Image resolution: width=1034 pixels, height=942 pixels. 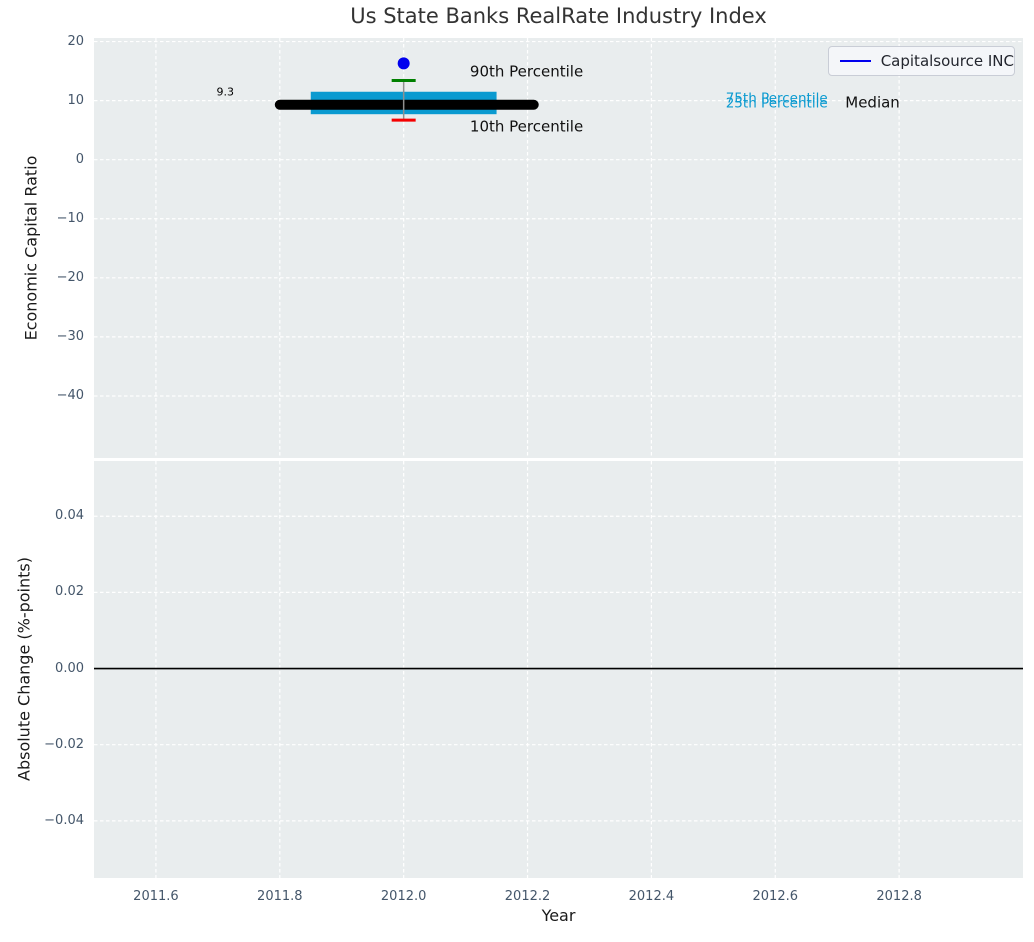 I want to click on company-data-point, so click(x=403, y=63).